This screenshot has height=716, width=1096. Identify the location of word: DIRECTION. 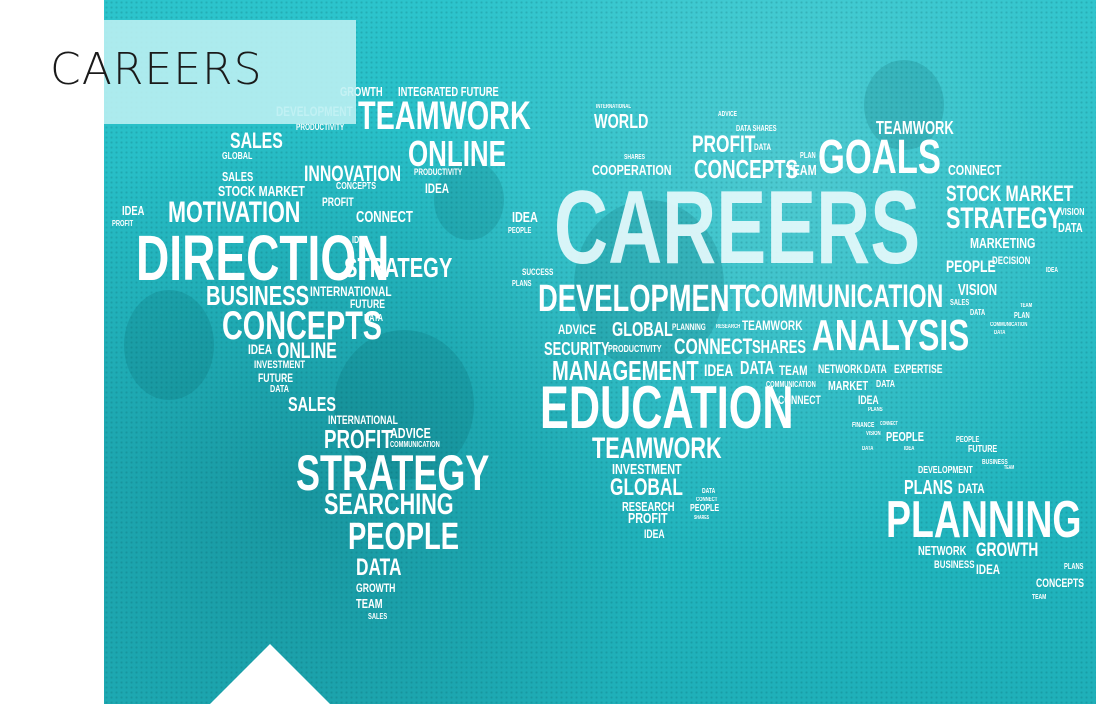
(263, 258).